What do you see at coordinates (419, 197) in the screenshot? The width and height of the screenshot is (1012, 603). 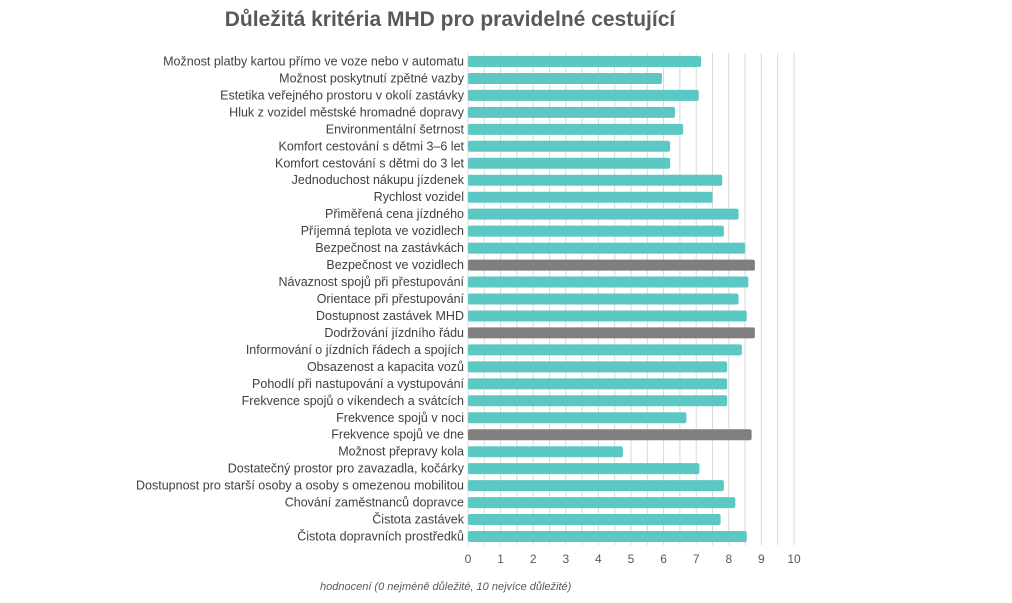 I see `category-label: Rychlost vozidel` at bounding box center [419, 197].